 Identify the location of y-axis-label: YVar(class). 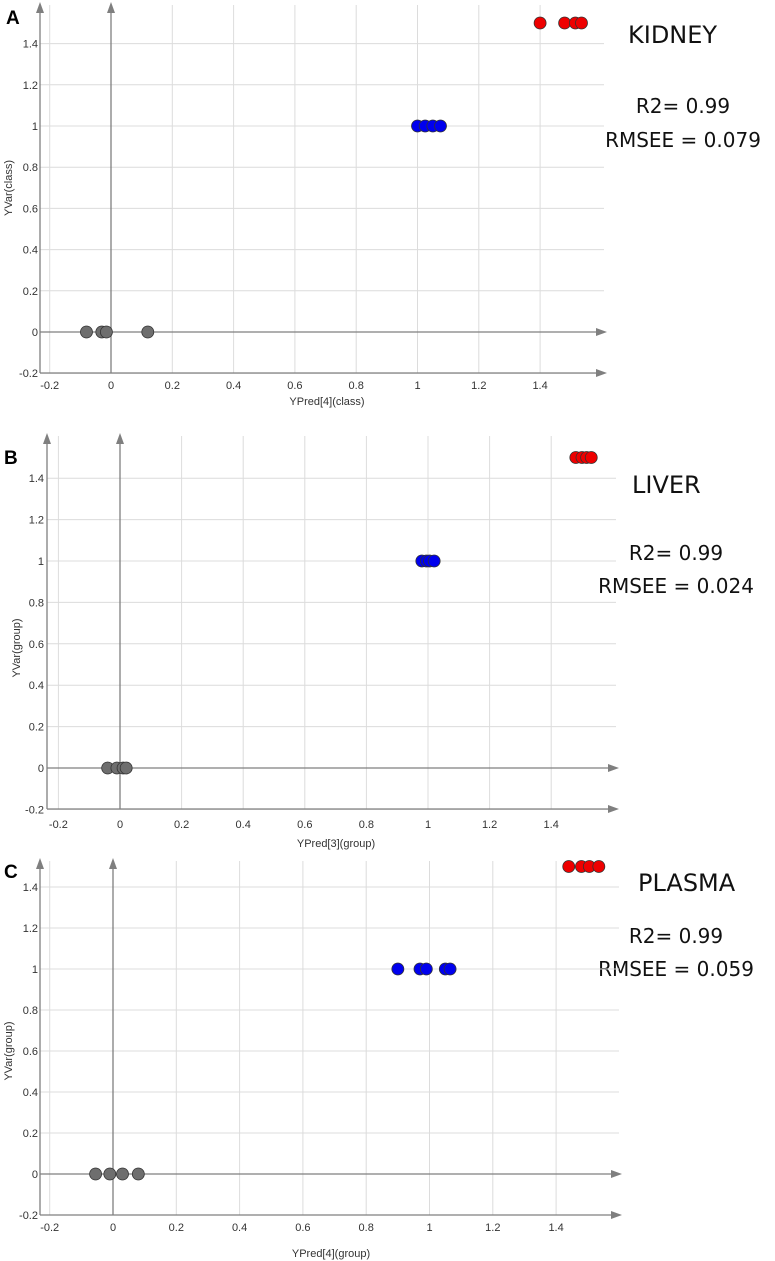
(9, 188).